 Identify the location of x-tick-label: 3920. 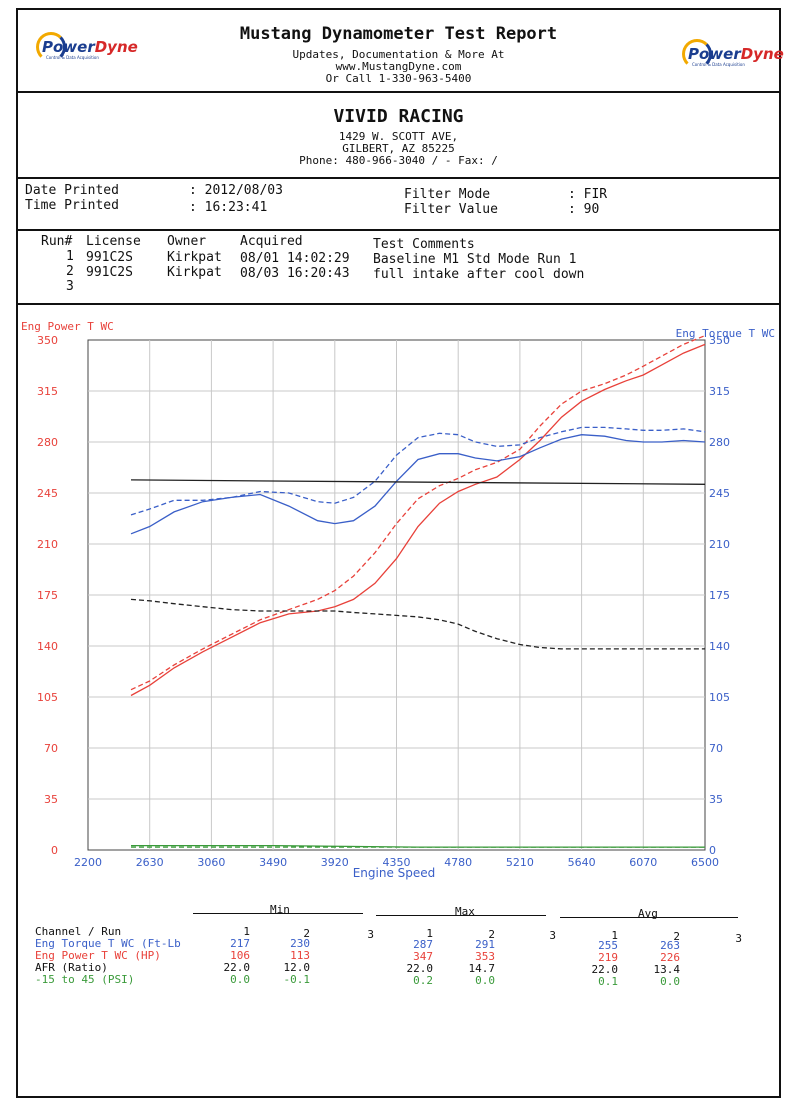
(335, 862).